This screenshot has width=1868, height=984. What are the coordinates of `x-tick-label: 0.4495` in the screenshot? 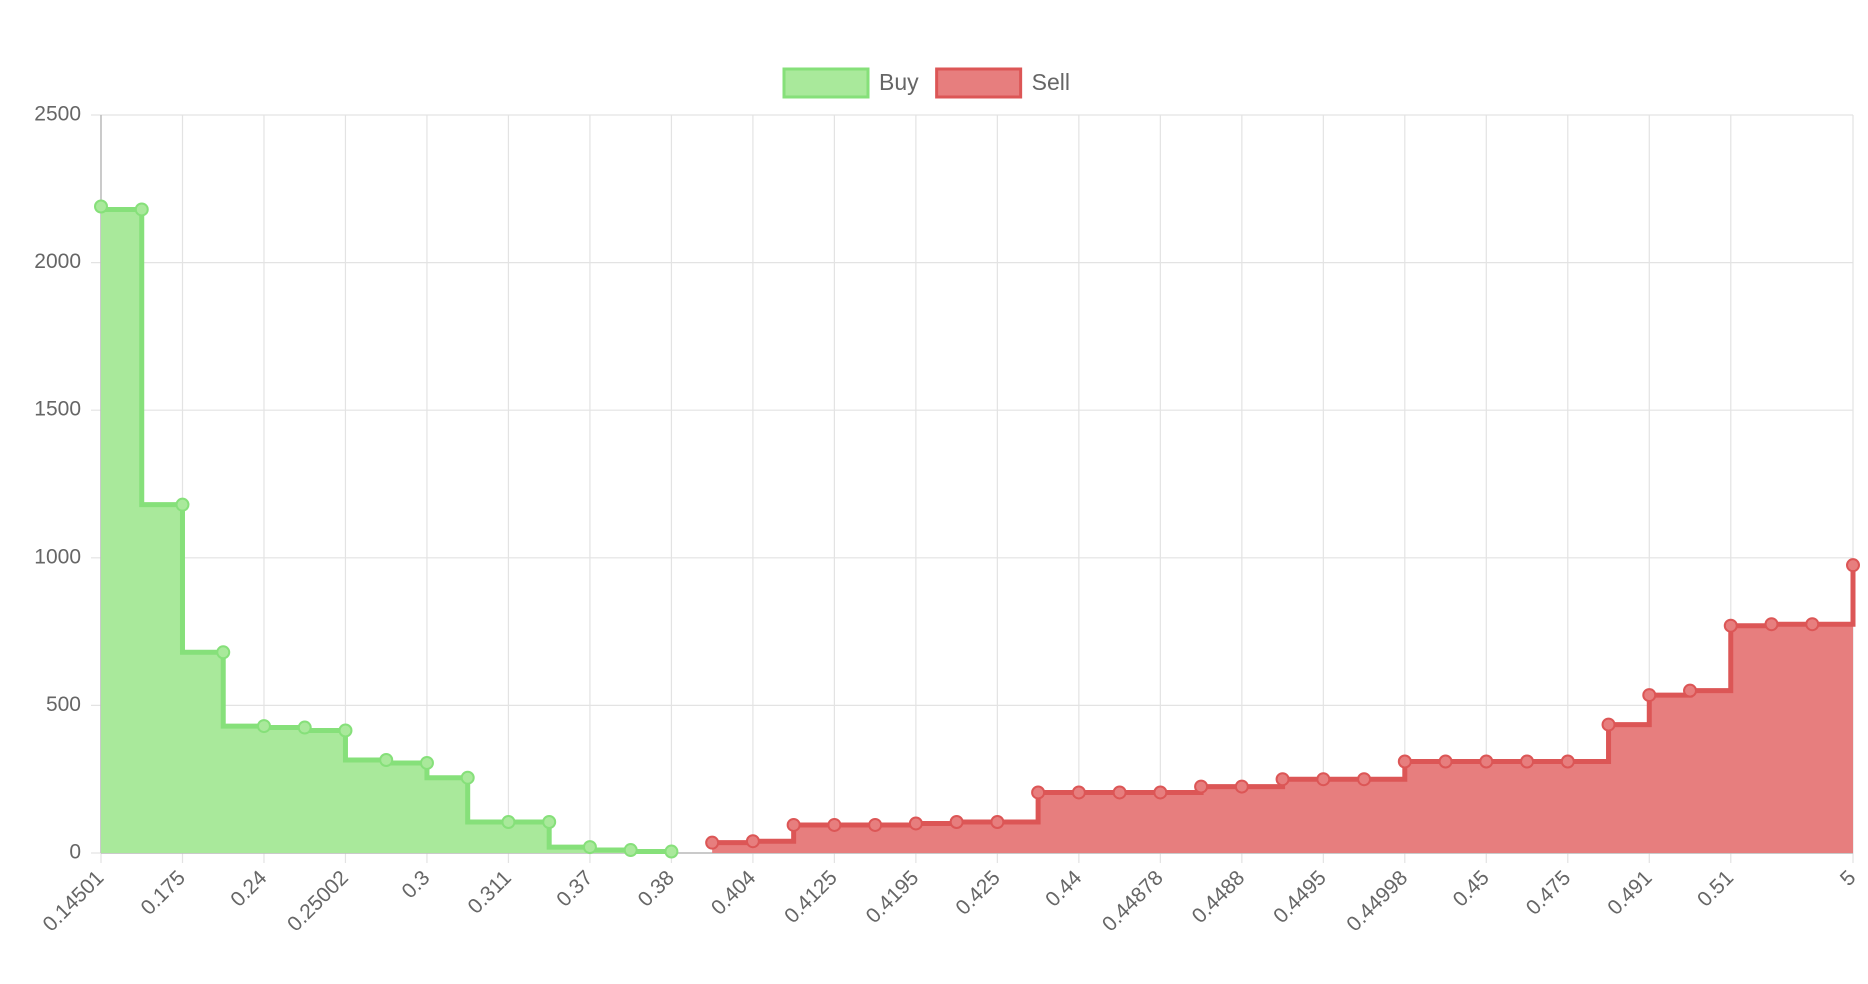 It's located at (1300, 897).